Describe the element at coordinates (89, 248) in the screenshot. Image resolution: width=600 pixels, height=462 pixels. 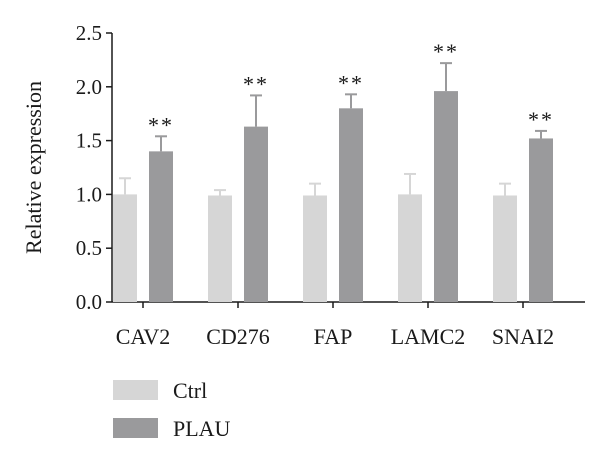
I see `y-tick-label: 0.5` at that location.